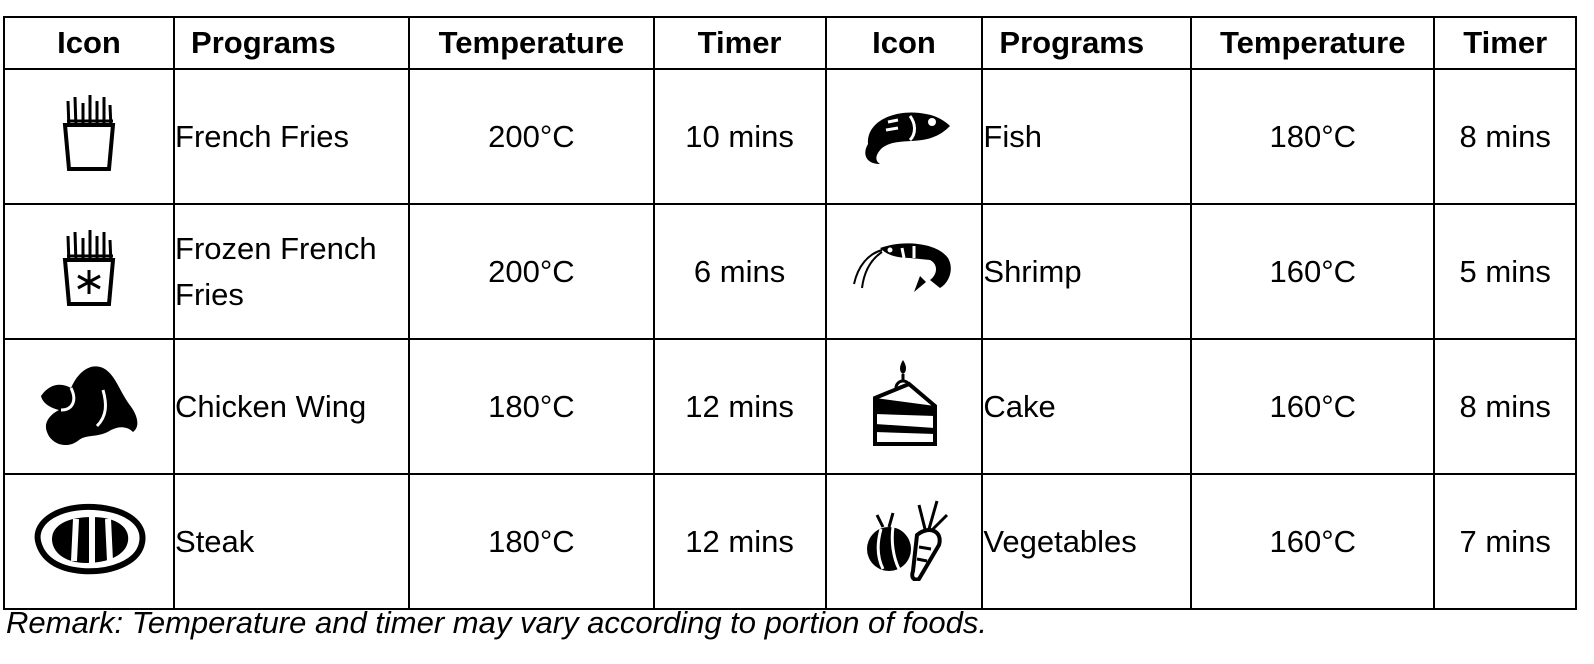  I want to click on program-timer: 7 mins, so click(1505, 541).